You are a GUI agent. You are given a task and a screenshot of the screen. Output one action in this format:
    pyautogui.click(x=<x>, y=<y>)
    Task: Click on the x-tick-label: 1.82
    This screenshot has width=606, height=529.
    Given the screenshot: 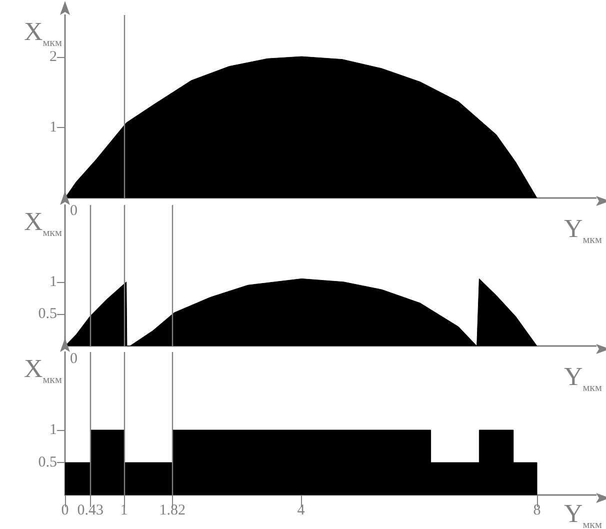 What is the action you would take?
    pyautogui.click(x=172, y=510)
    